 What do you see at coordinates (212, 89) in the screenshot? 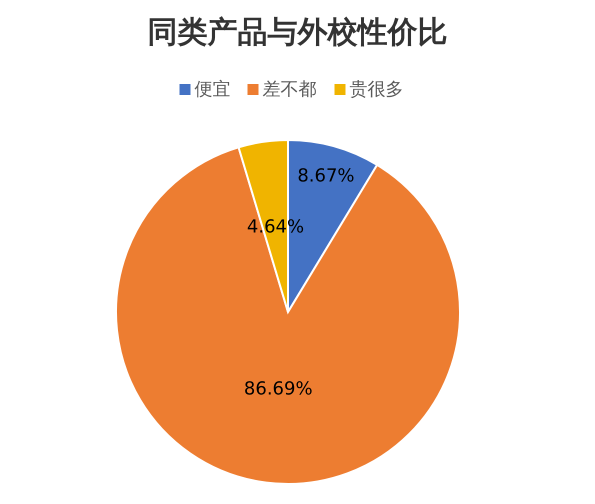
I see `legend-label: 便宜` at bounding box center [212, 89].